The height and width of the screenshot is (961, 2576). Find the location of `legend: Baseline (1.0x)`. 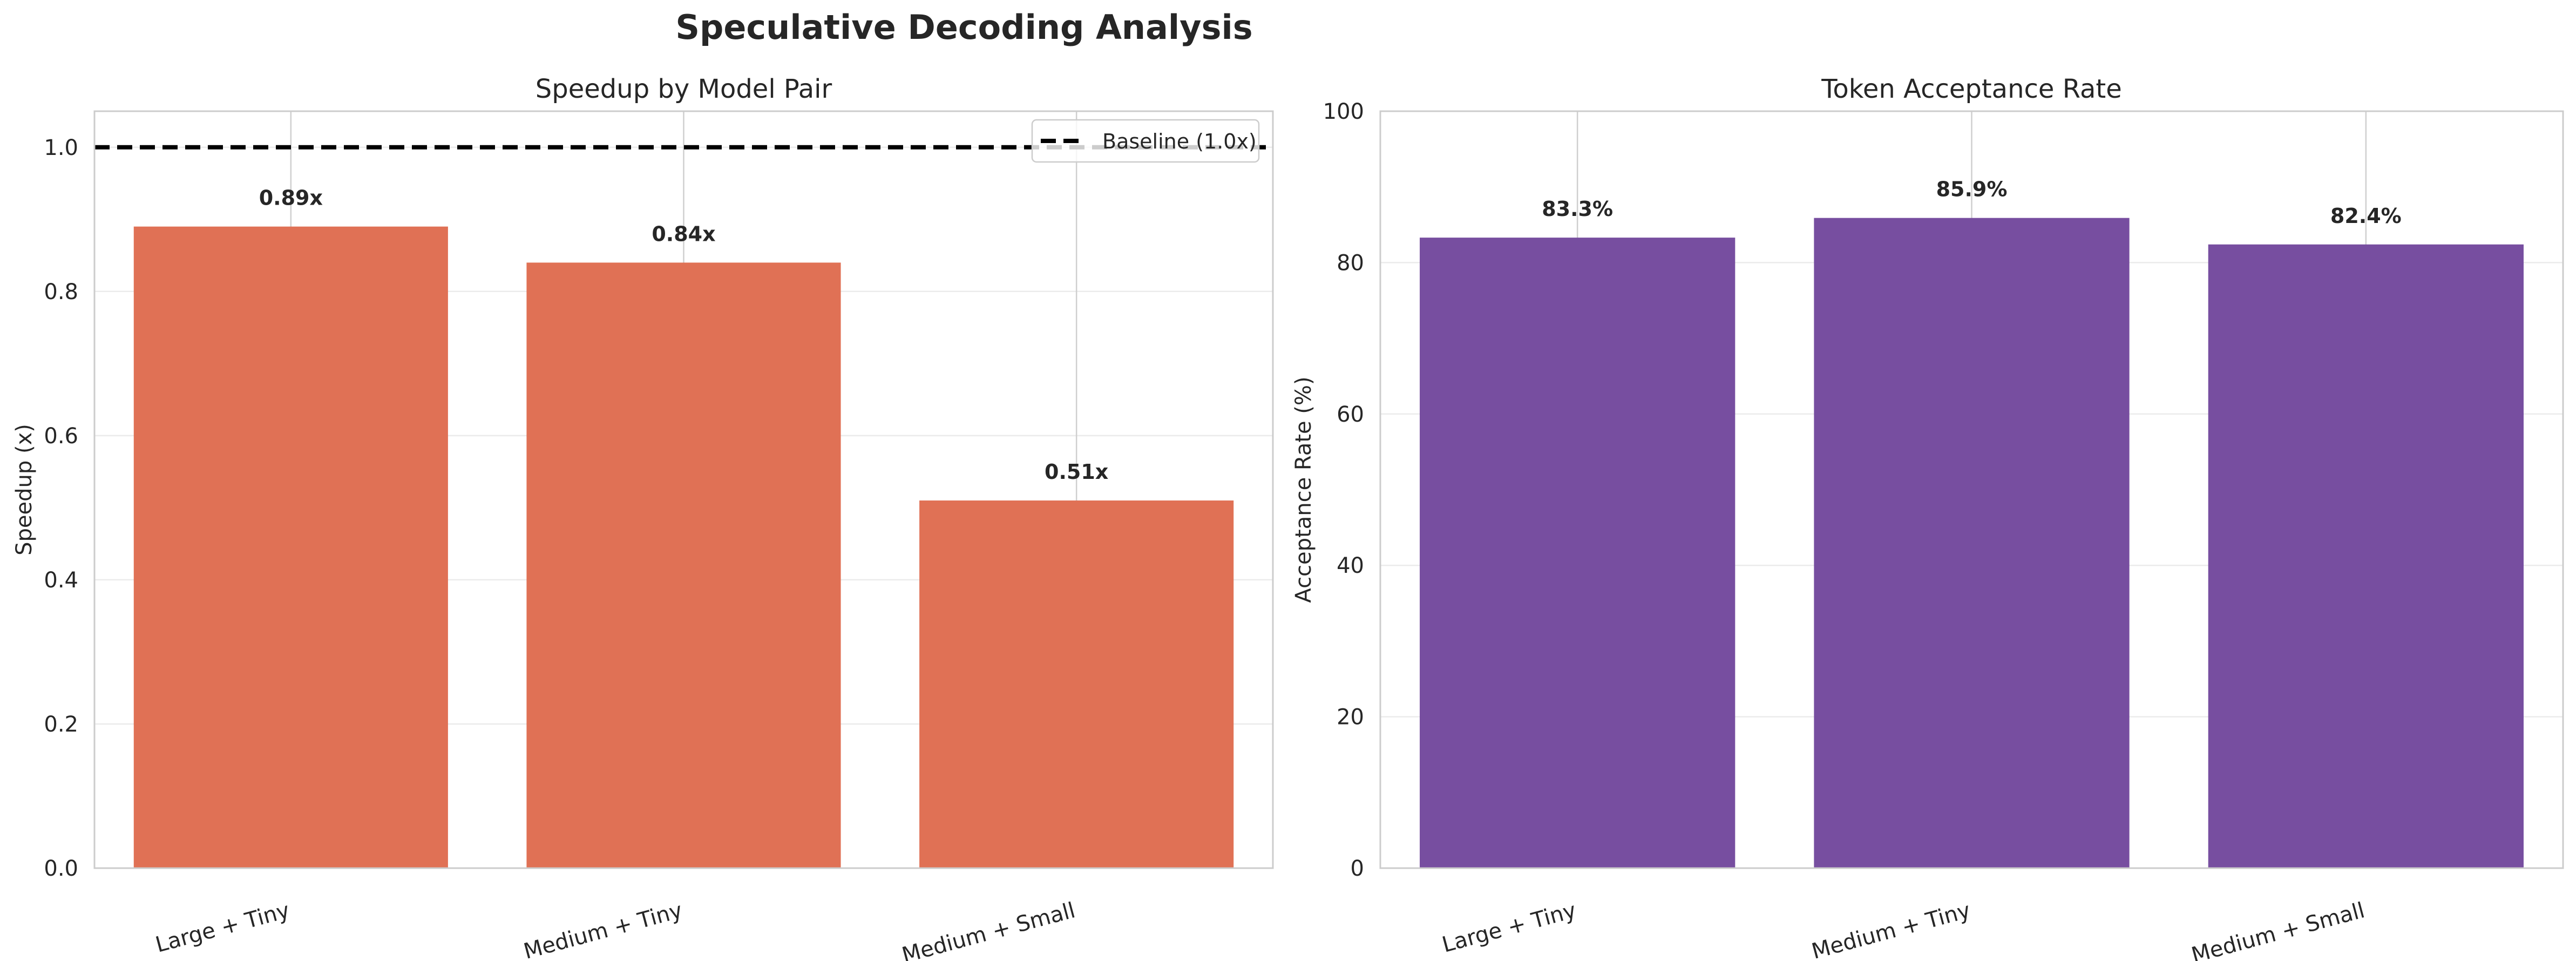

legend: Baseline (1.0x) is located at coordinates (1145, 141).